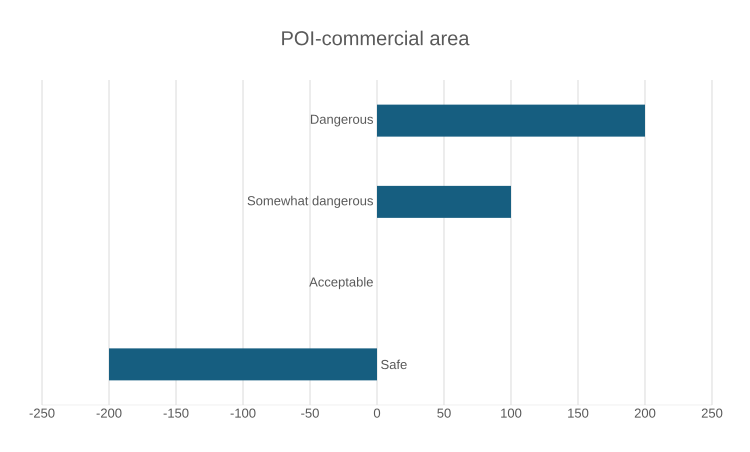  Describe the element at coordinates (341, 283) in the screenshot. I see `y-tick-label: Acceptable` at that location.